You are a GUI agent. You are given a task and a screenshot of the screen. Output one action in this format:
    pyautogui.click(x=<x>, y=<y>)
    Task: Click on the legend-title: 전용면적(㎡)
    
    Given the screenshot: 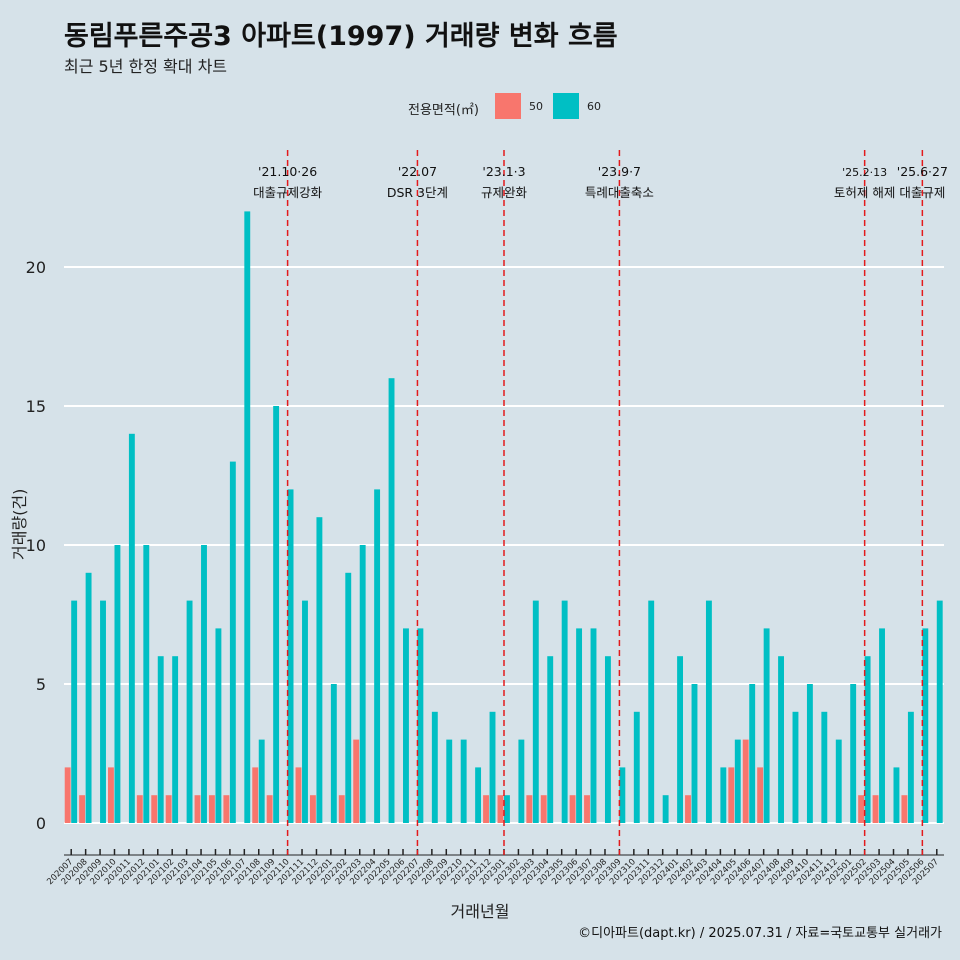 What is the action you would take?
    pyautogui.click(x=443, y=110)
    